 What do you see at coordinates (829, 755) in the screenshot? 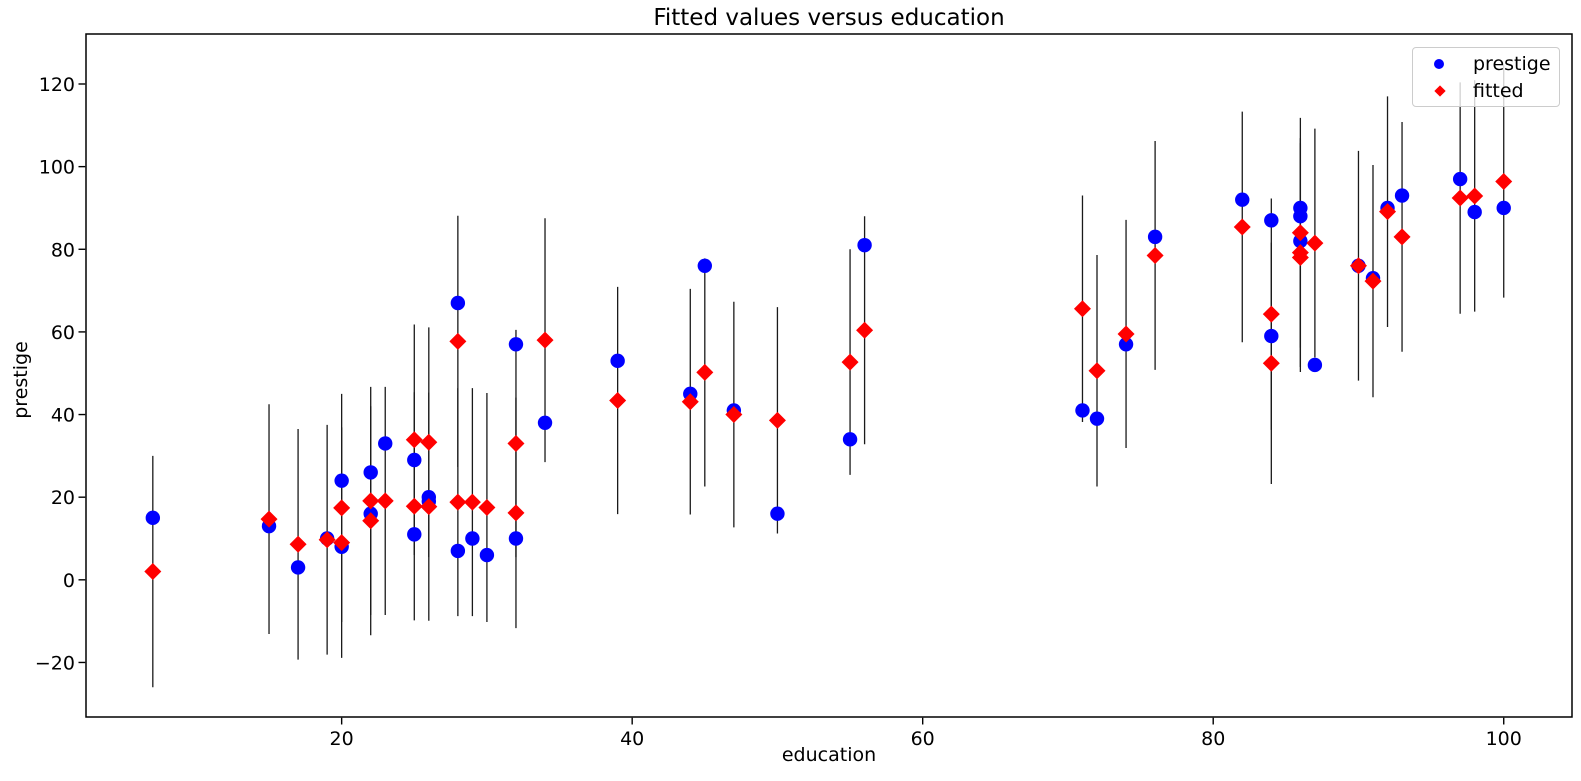
I see `x-axis-label: education` at bounding box center [829, 755].